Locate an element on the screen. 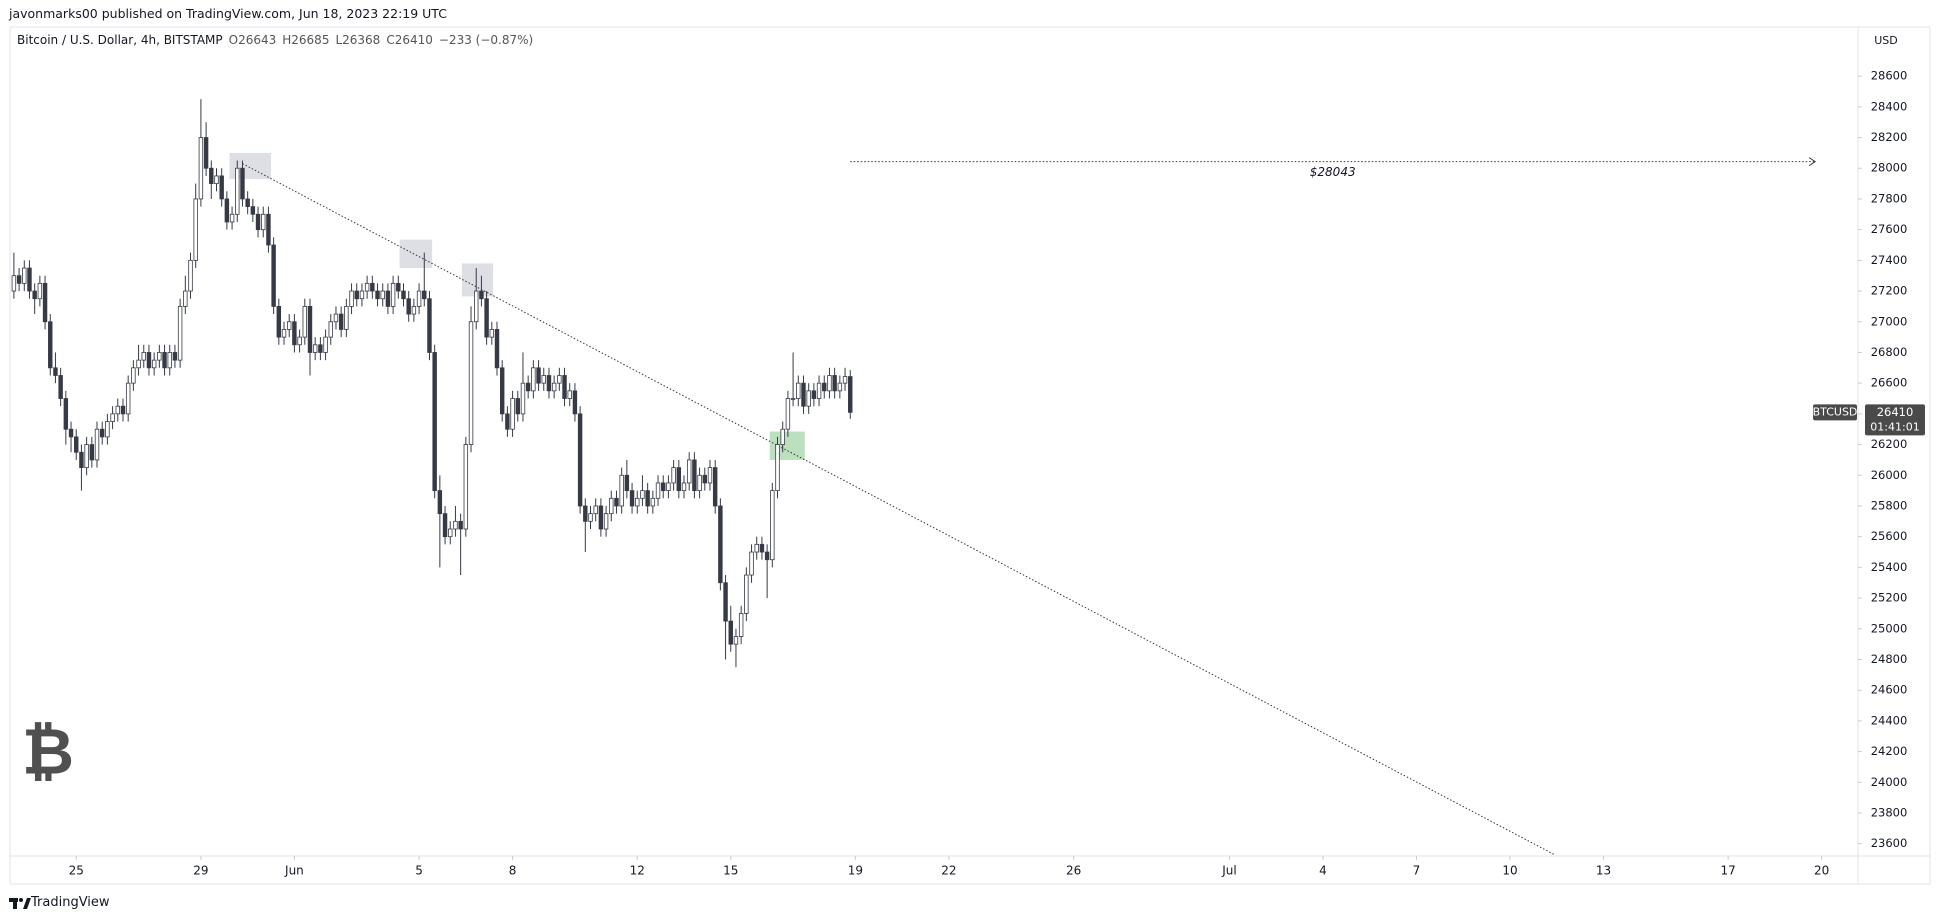 Image resolution: width=1940 pixels, height=921 pixels. x-tick-label: Jun is located at coordinates (294, 871).